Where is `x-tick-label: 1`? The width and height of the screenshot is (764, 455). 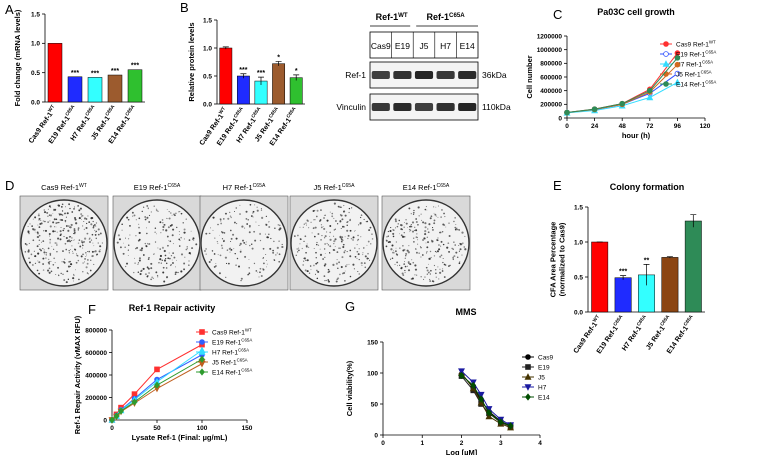 x-tick-label: 1 is located at coordinates (422, 443).